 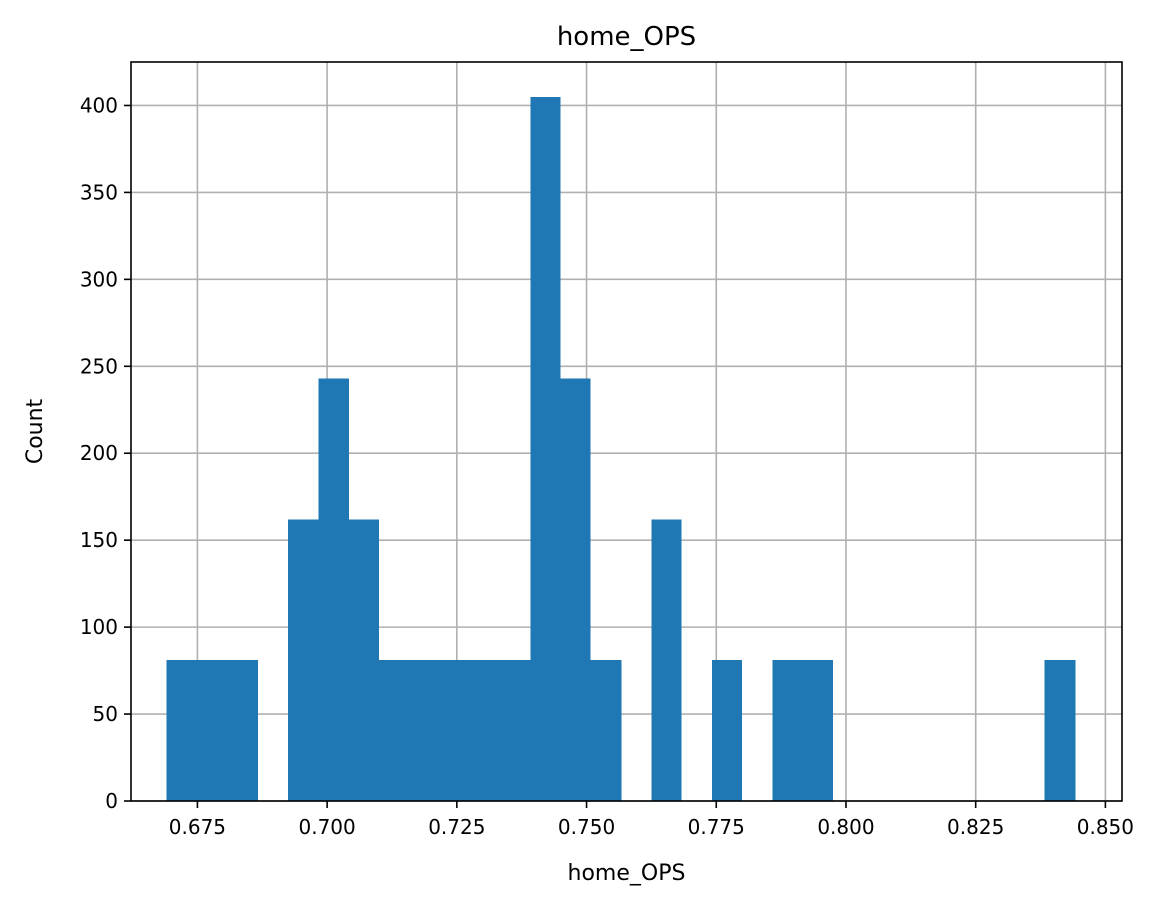 What do you see at coordinates (99, 627) in the screenshot?
I see `y-tick-label: 100` at bounding box center [99, 627].